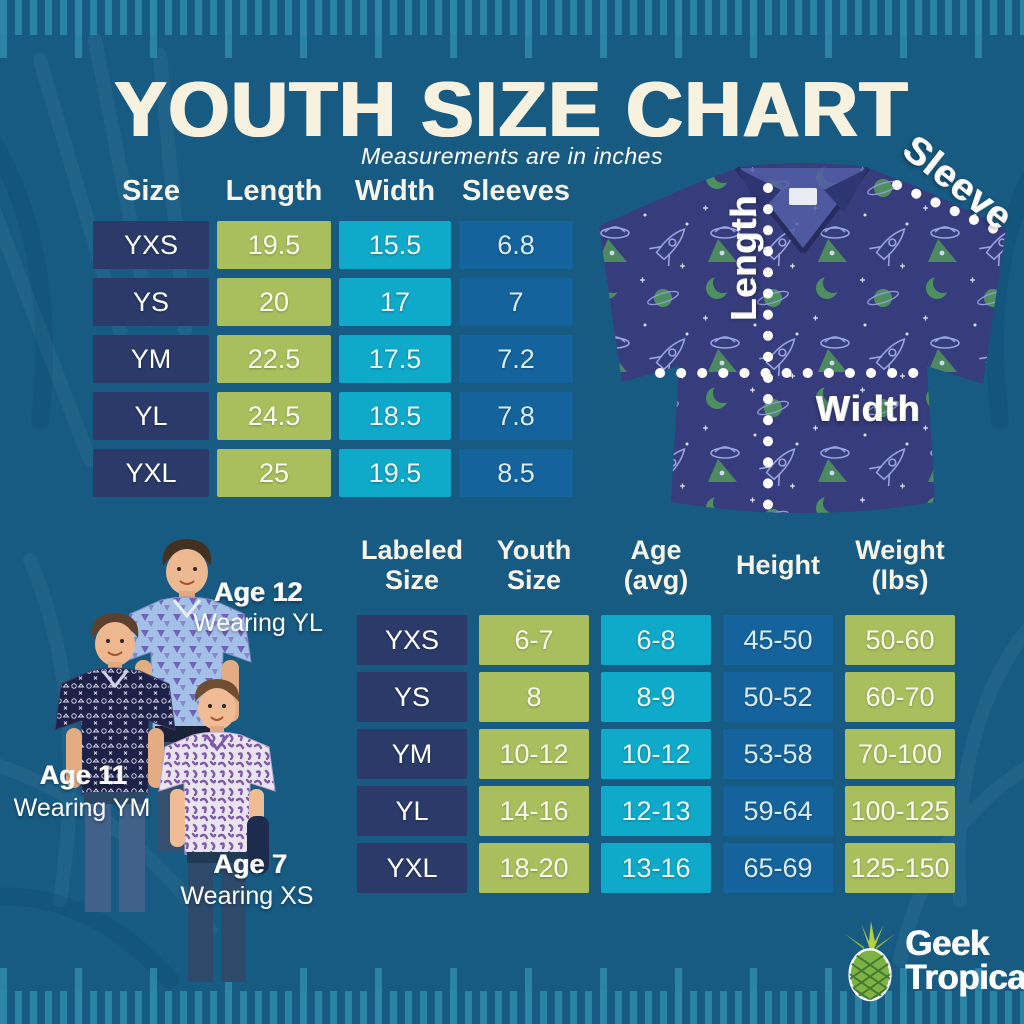 This screenshot has width=1024, height=1024. Describe the element at coordinates (516, 245) in the screenshot. I see `sleeve-cell: 6.8` at that location.